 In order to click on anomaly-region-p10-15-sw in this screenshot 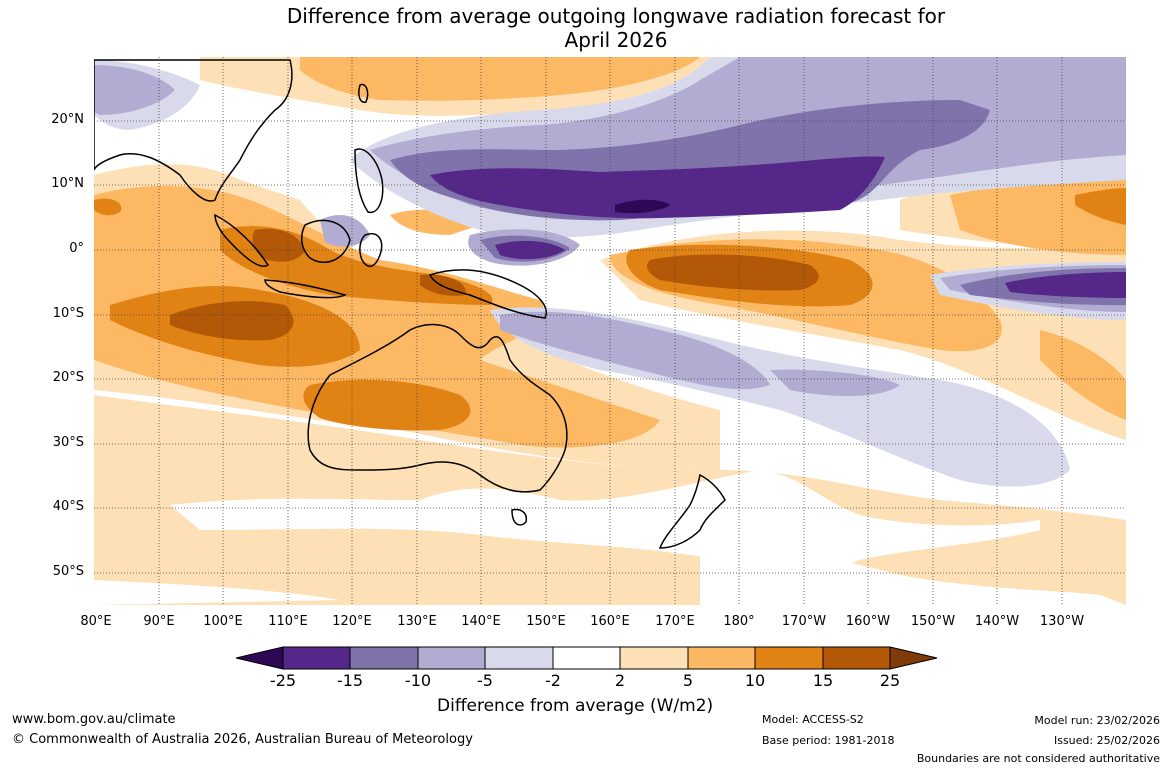, I will do `click(108, 207)`.